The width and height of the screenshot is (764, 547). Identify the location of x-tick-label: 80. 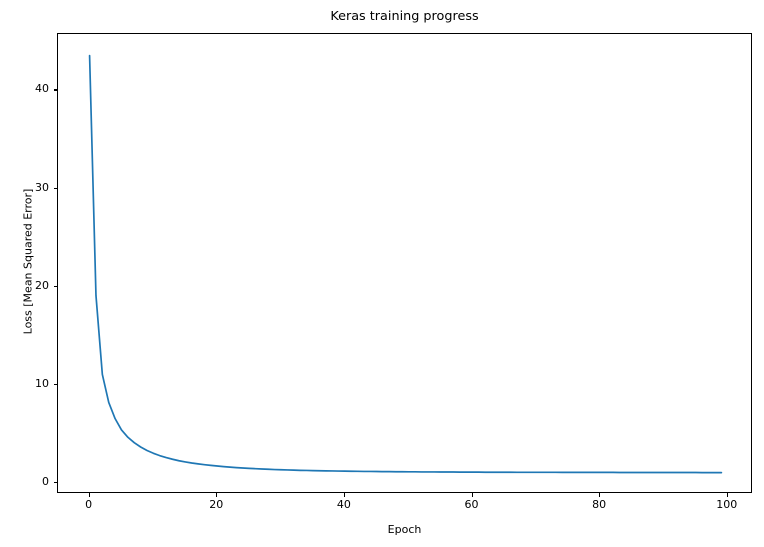
(599, 504).